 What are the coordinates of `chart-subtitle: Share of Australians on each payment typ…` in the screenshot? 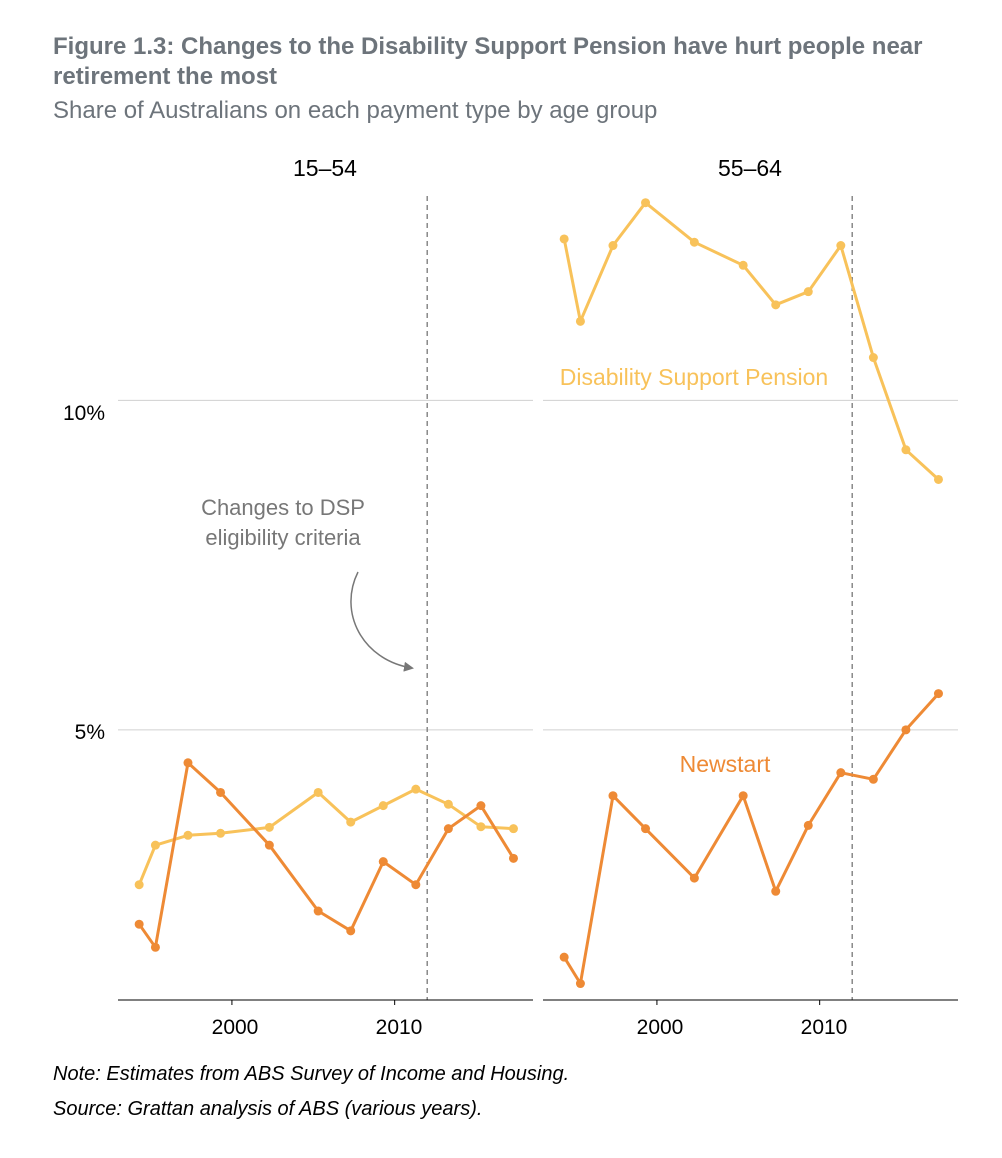 It's located at (355, 110).